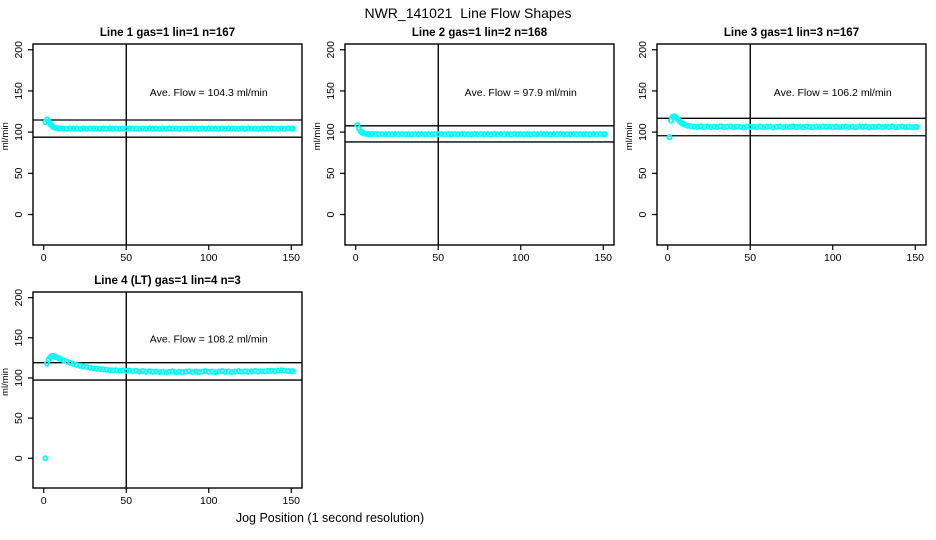 The image size is (936, 540). Describe the element at coordinates (209, 340) in the screenshot. I see `ave-flow-label: Ave. Flow = 108.2 ml/min` at that location.